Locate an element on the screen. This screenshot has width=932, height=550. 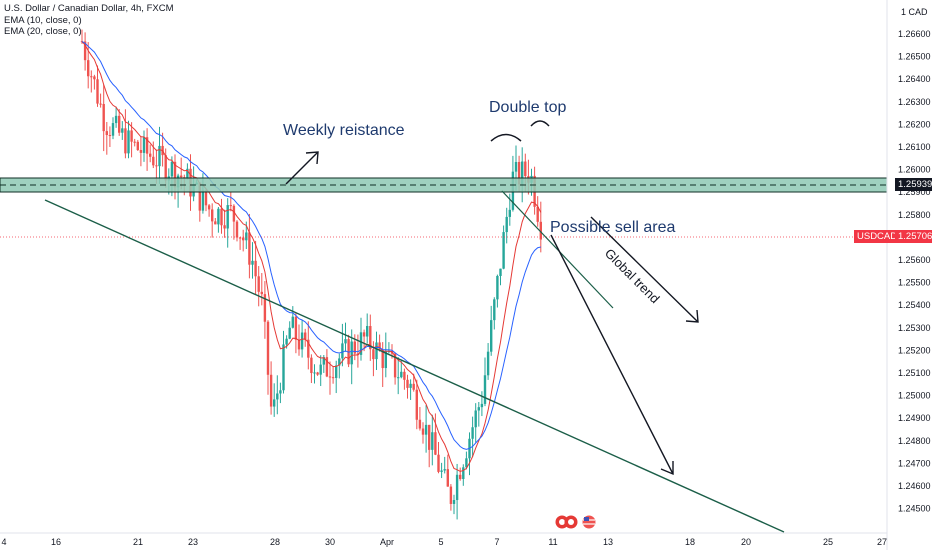
currency-label: 1 CAD is located at coordinates (914, 12).